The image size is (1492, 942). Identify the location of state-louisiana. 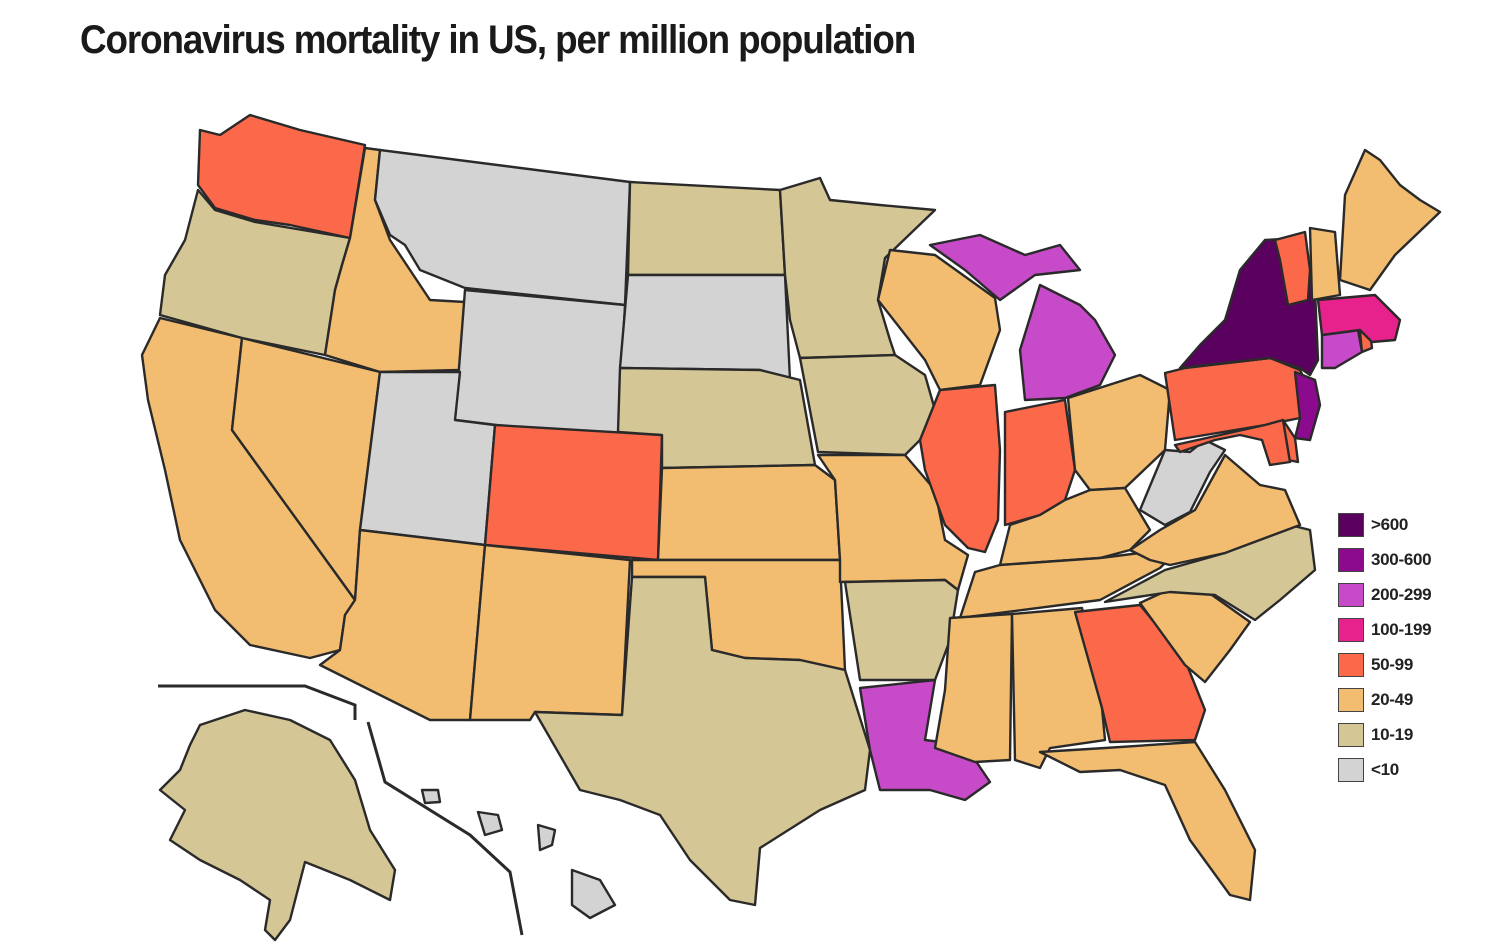
(925, 740).